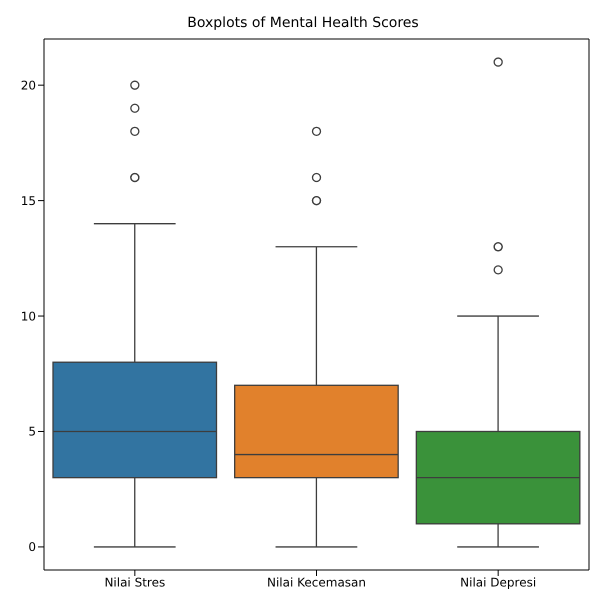 This screenshot has width=598, height=611. I want to click on y-tick-label: 20, so click(28, 85).